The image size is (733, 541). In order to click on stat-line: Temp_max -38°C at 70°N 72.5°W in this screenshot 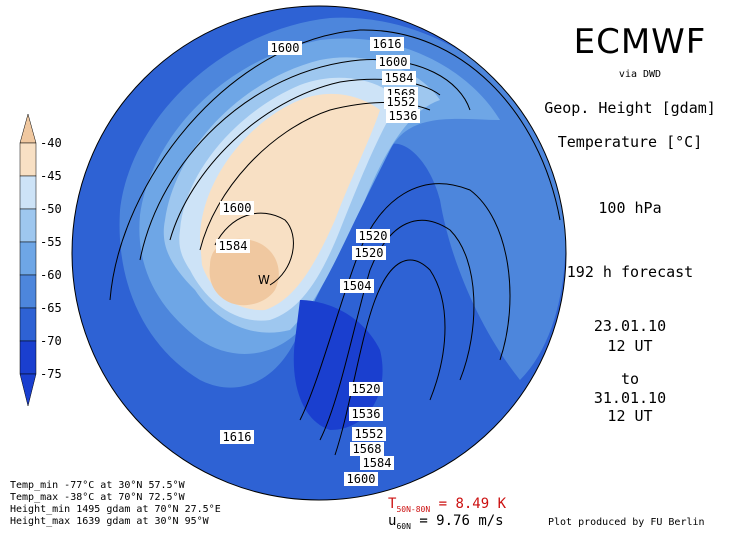, I will do `click(97, 497)`.